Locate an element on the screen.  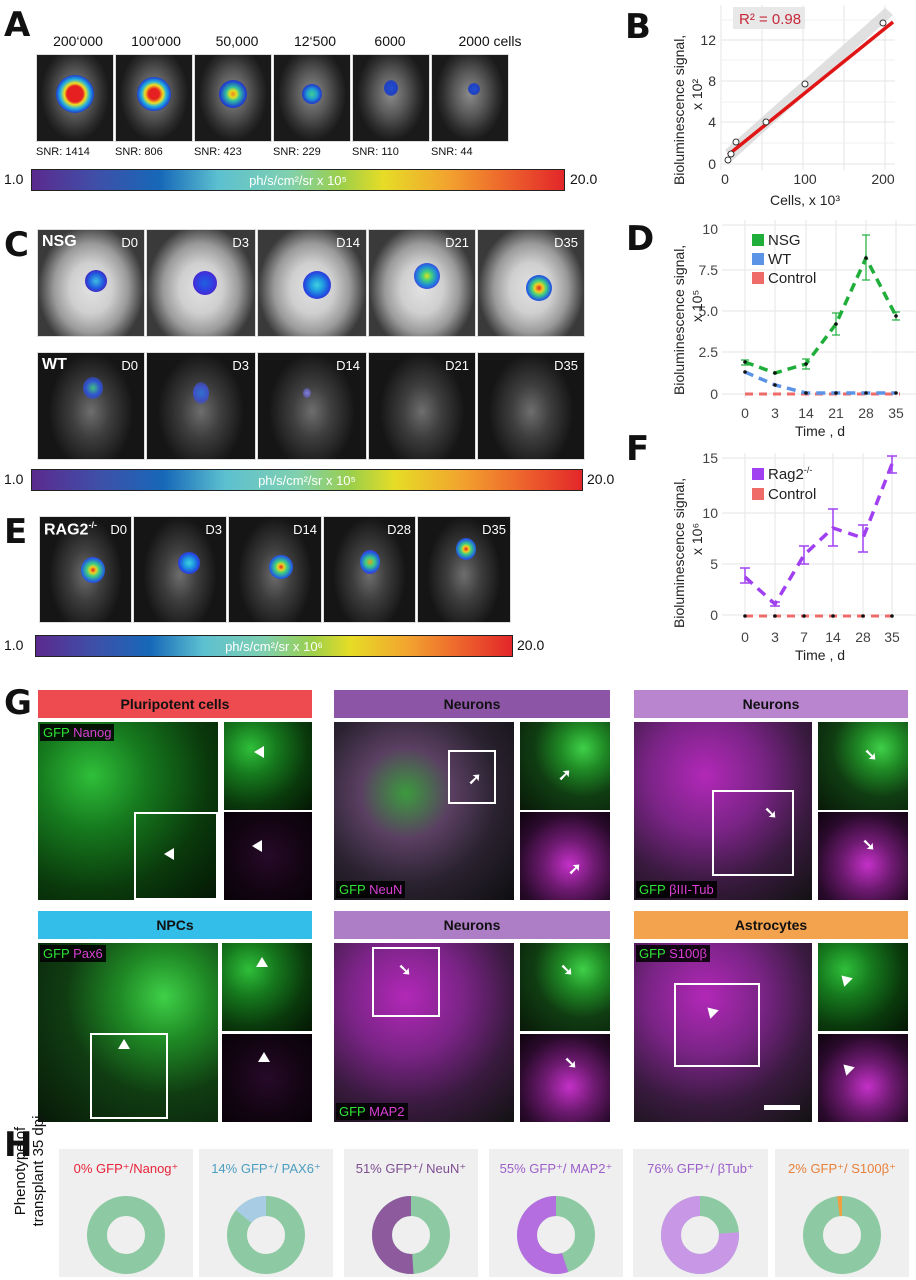
legend-rag2: Rag2-/- is located at coordinates (790, 474).